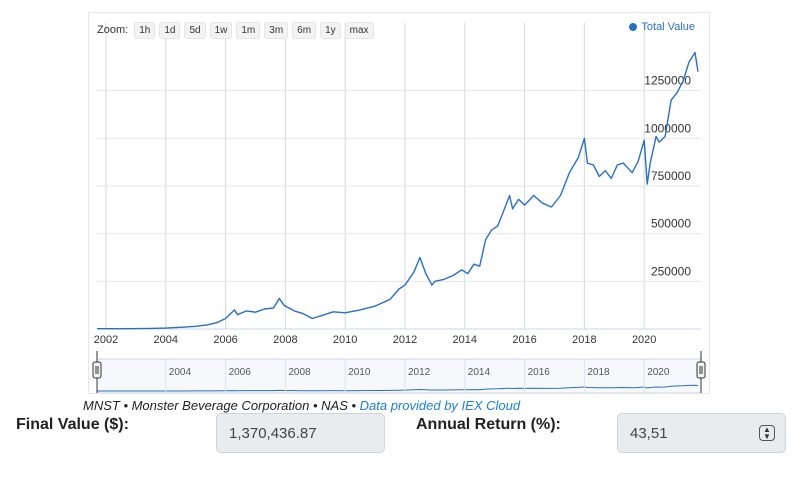 This screenshot has width=800, height=501. What do you see at coordinates (671, 271) in the screenshot?
I see `y-tick-label: 250000` at bounding box center [671, 271].